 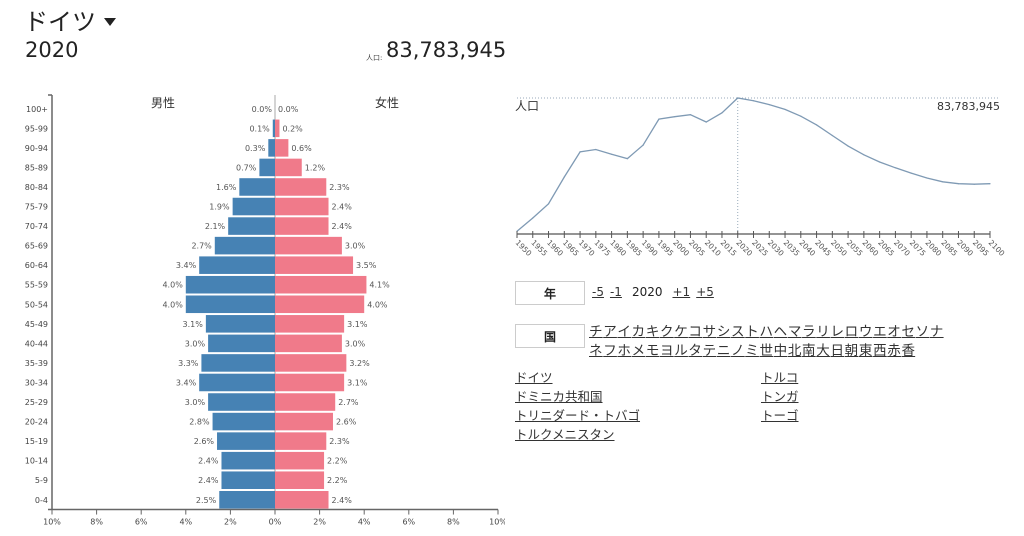 I want to click on kana-index-link: サ, so click(x=709, y=332).